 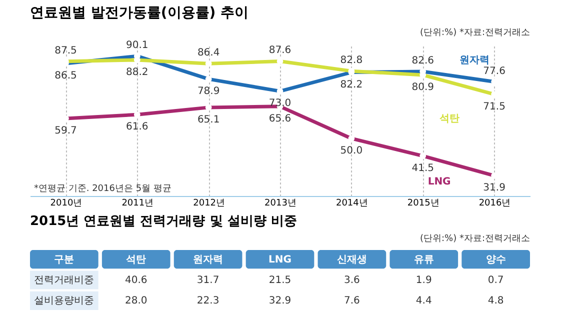 What do you see at coordinates (64, 301) in the screenshot?
I see `text: 설비용량비중` at bounding box center [64, 301].